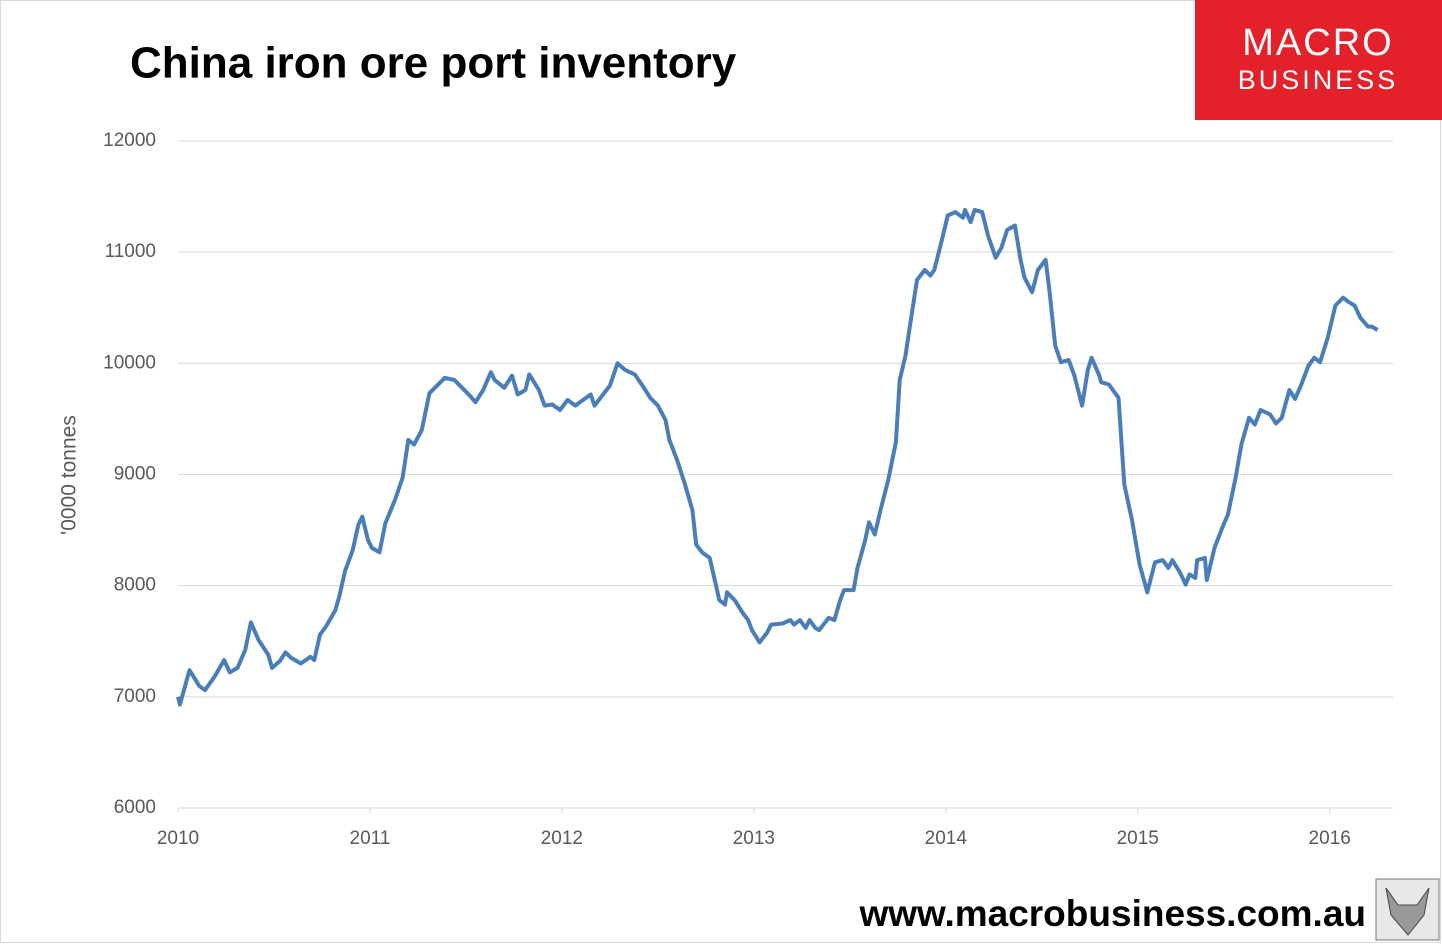 This screenshot has height=944, width=1442. I want to click on x-tick-label: 2016, so click(1330, 838).